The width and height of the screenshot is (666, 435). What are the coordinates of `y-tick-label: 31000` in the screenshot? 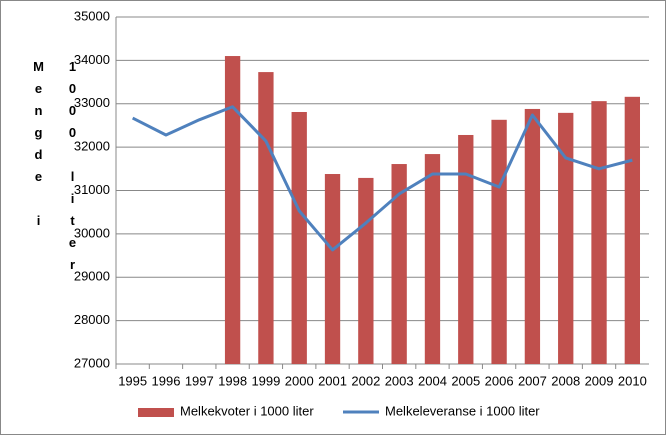 It's located at (92, 189).